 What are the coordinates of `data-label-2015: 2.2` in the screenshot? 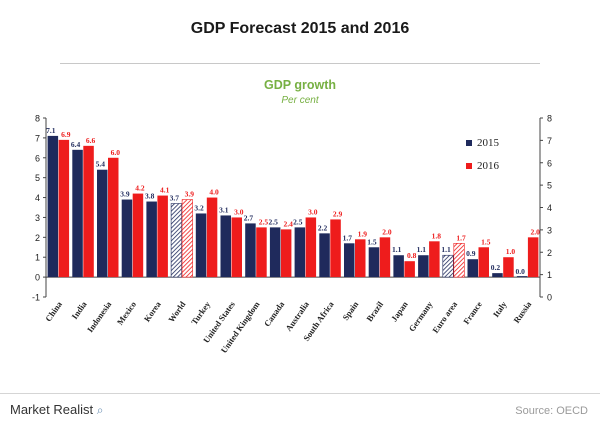 It's located at (323, 227).